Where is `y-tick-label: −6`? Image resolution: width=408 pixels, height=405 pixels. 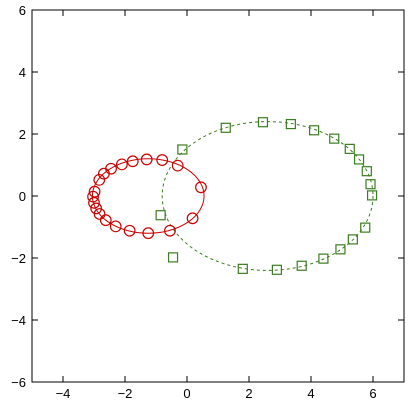 y-tick-label: −6 is located at coordinates (18, 382).